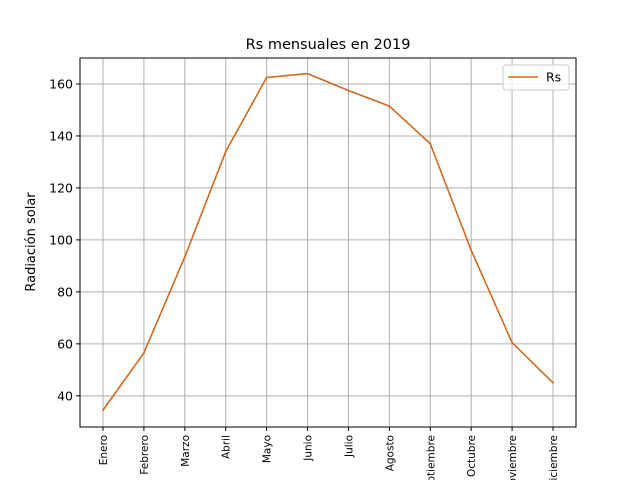 Image resolution: width=640 pixels, height=480 pixels. What do you see at coordinates (65, 395) in the screenshot?
I see `y-tick-label: 40` at bounding box center [65, 395].